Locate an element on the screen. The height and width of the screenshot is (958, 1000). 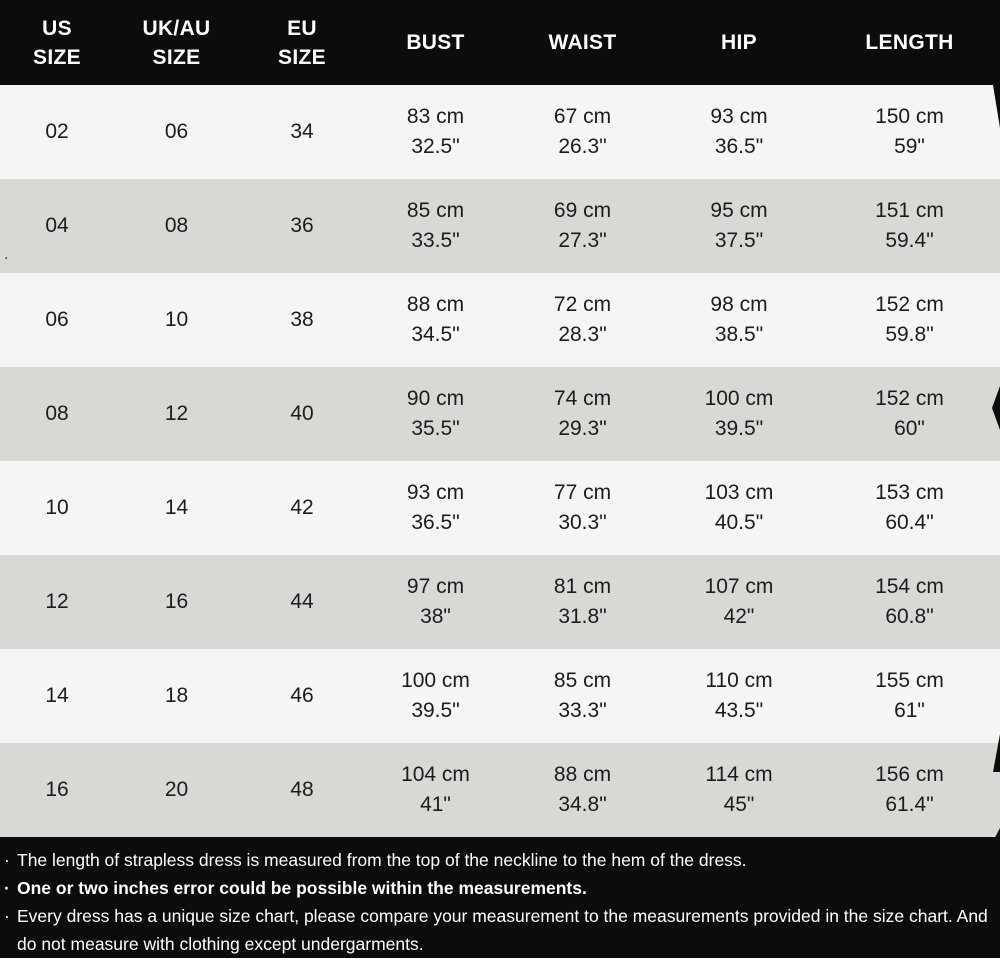
cell-line: 34.5" is located at coordinates (435, 334).